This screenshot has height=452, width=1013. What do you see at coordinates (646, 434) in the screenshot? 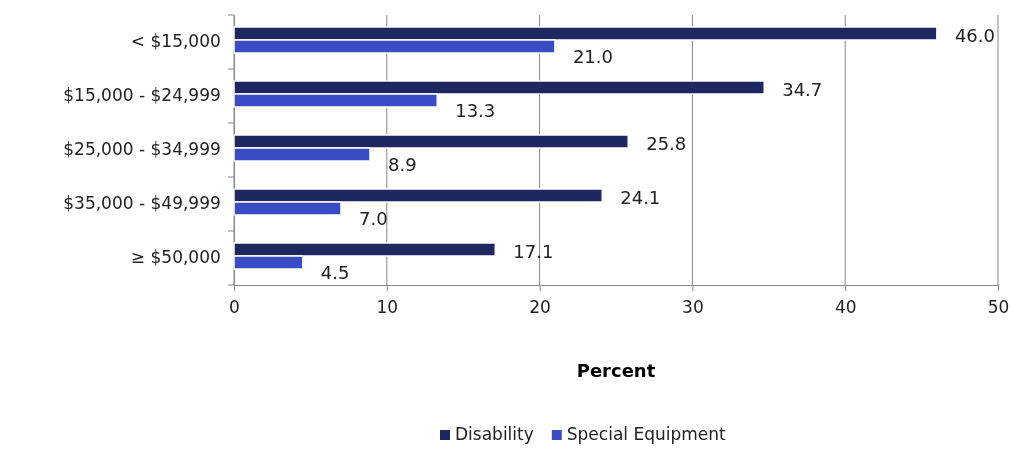
I see `legend-label: Special Equipment` at bounding box center [646, 434].